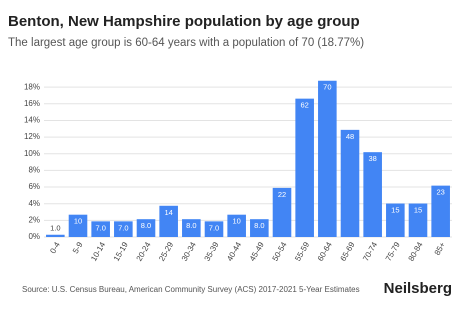 Image resolution: width=474 pixels, height=316 pixels. What do you see at coordinates (168, 212) in the screenshot?
I see `data-label: 14` at bounding box center [168, 212].